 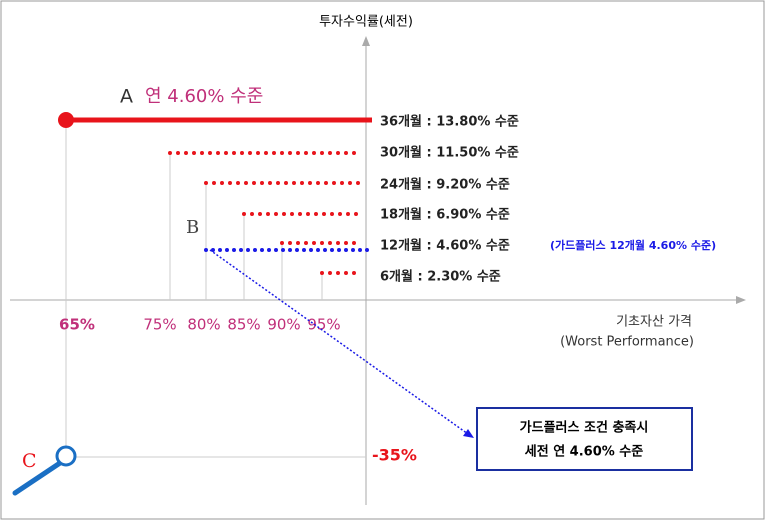 I want to click on b-letter: B, so click(x=192, y=227).